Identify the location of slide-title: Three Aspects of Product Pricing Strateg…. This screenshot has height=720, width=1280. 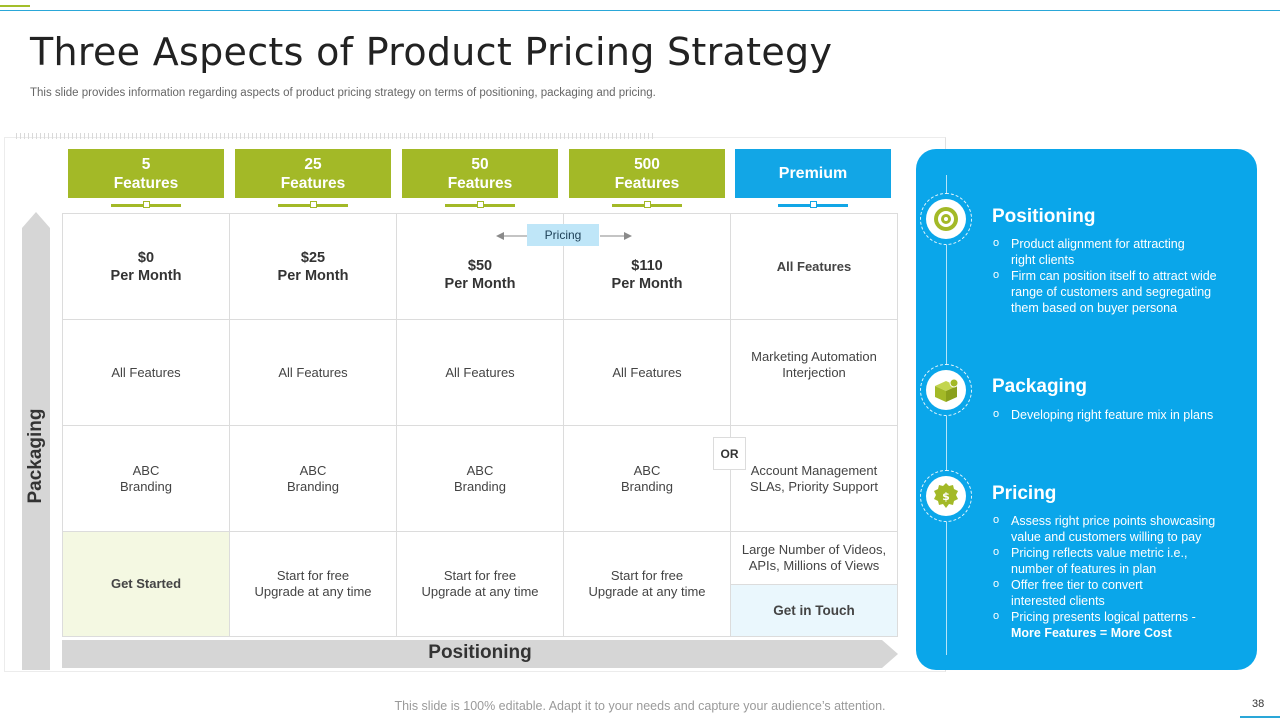
(431, 52).